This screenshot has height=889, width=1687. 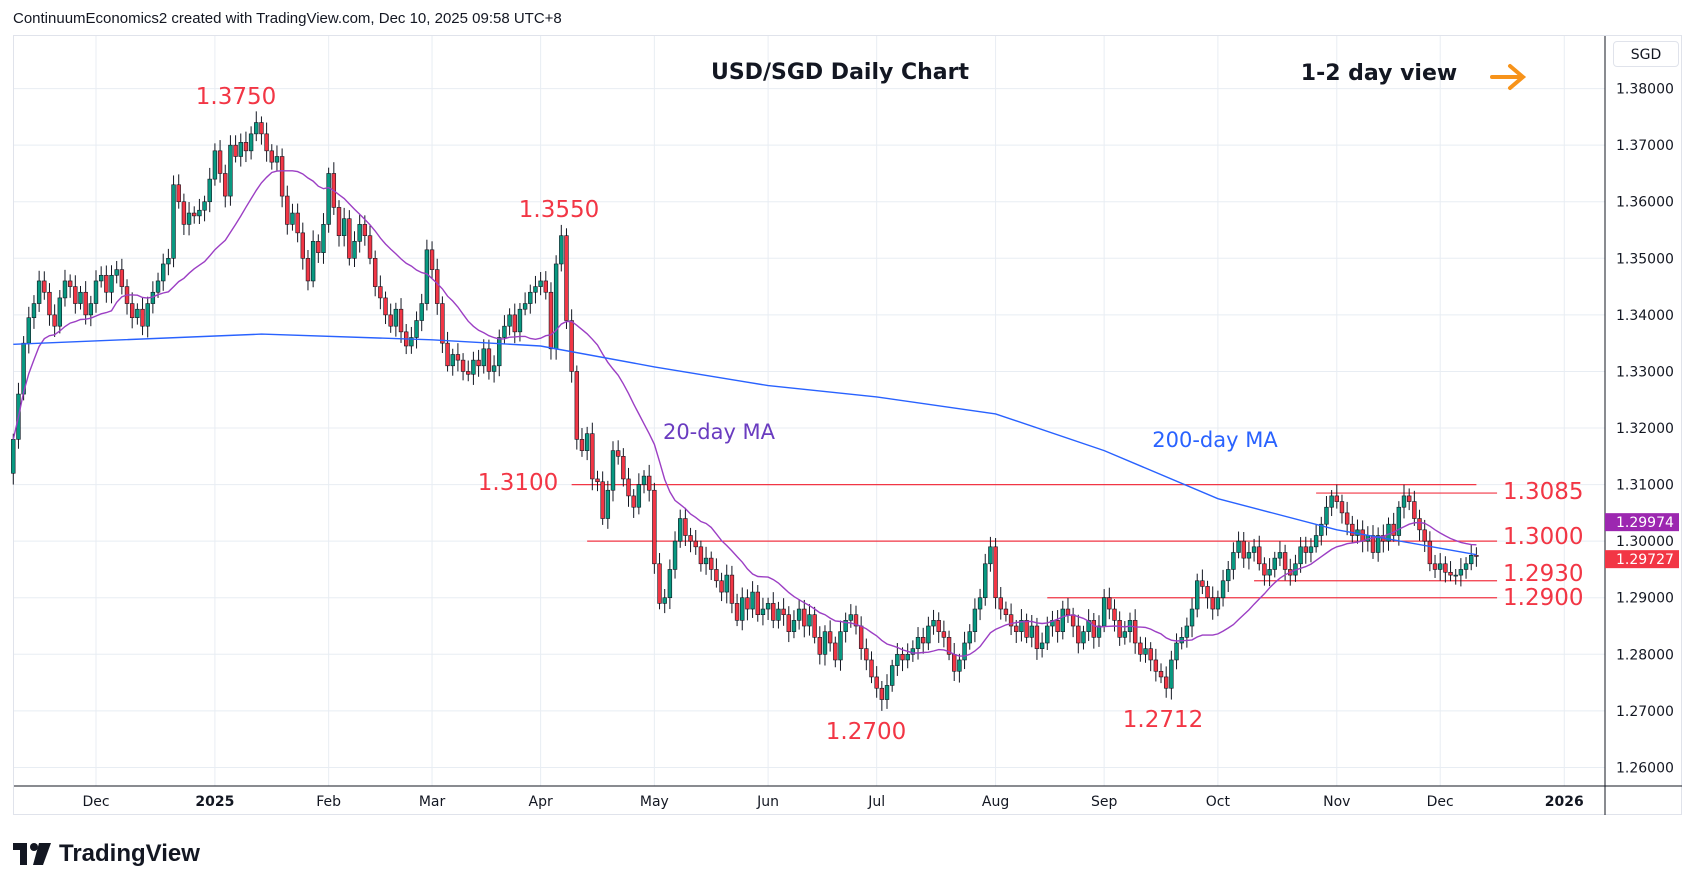 I want to click on last-price-tag: 1.29727, so click(x=1642, y=559).